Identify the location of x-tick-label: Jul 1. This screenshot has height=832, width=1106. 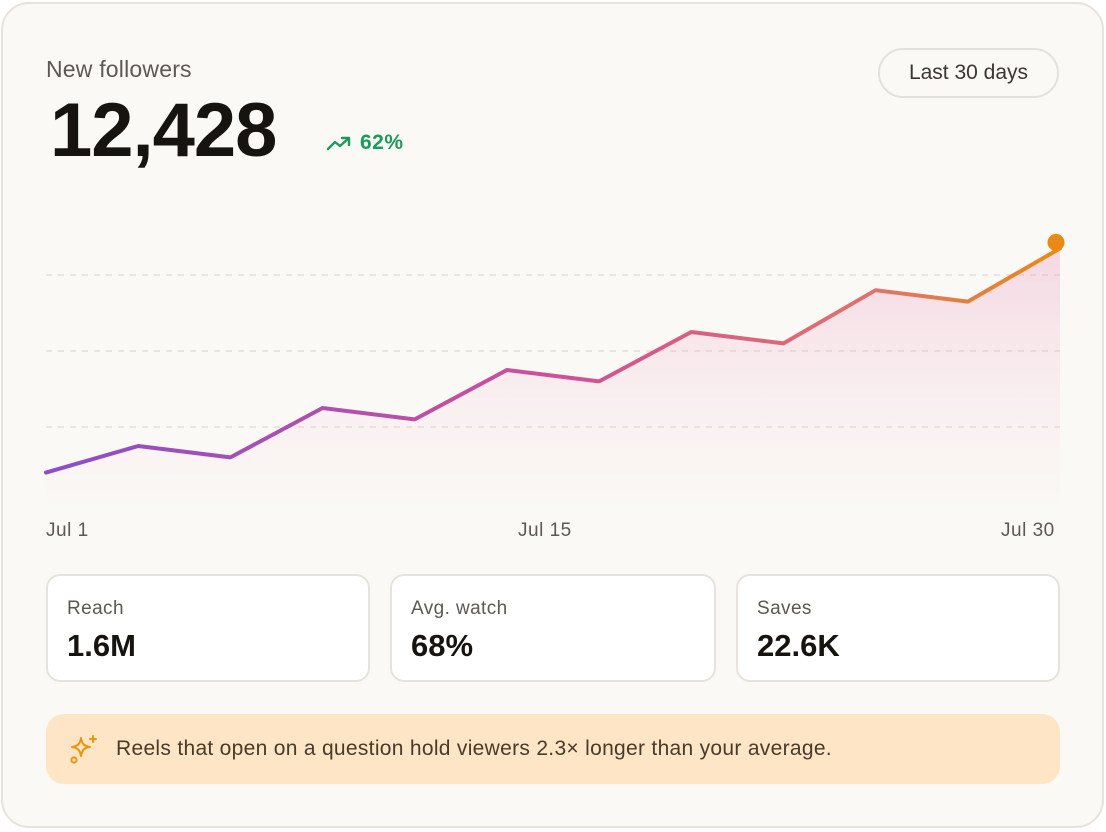
(67, 530).